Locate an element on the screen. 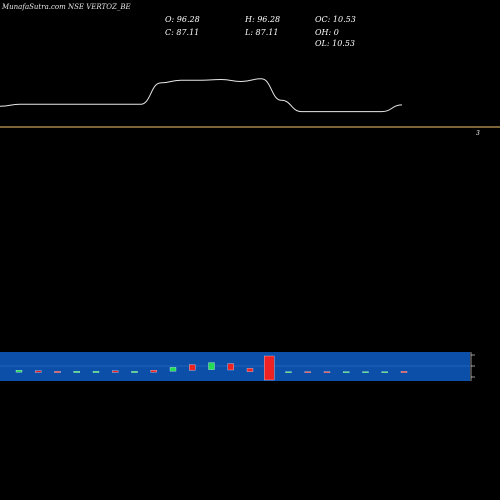 The height and width of the screenshot is (500, 500). volume-panel is located at coordinates (235, 366).